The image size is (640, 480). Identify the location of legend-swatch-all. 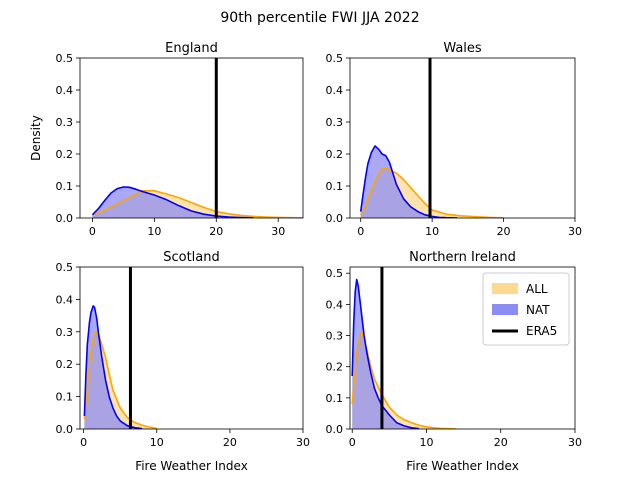
(505, 288).